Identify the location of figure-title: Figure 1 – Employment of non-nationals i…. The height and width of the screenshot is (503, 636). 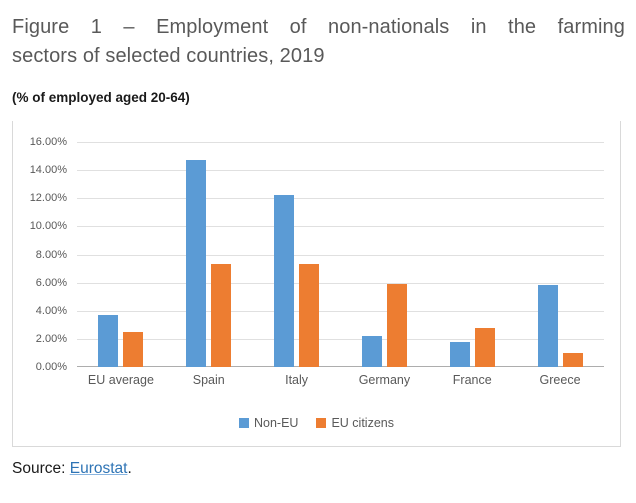
(318, 42).